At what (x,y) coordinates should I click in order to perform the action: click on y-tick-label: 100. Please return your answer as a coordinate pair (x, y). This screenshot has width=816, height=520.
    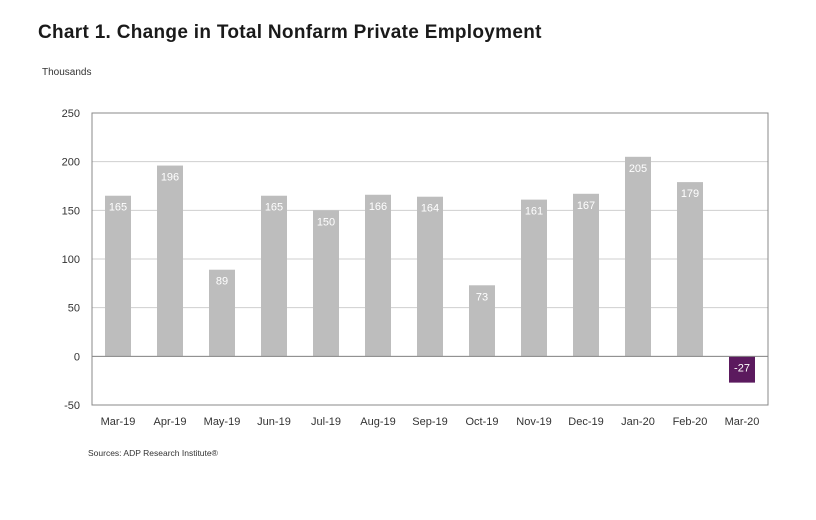
    Looking at the image, I should click on (71, 260).